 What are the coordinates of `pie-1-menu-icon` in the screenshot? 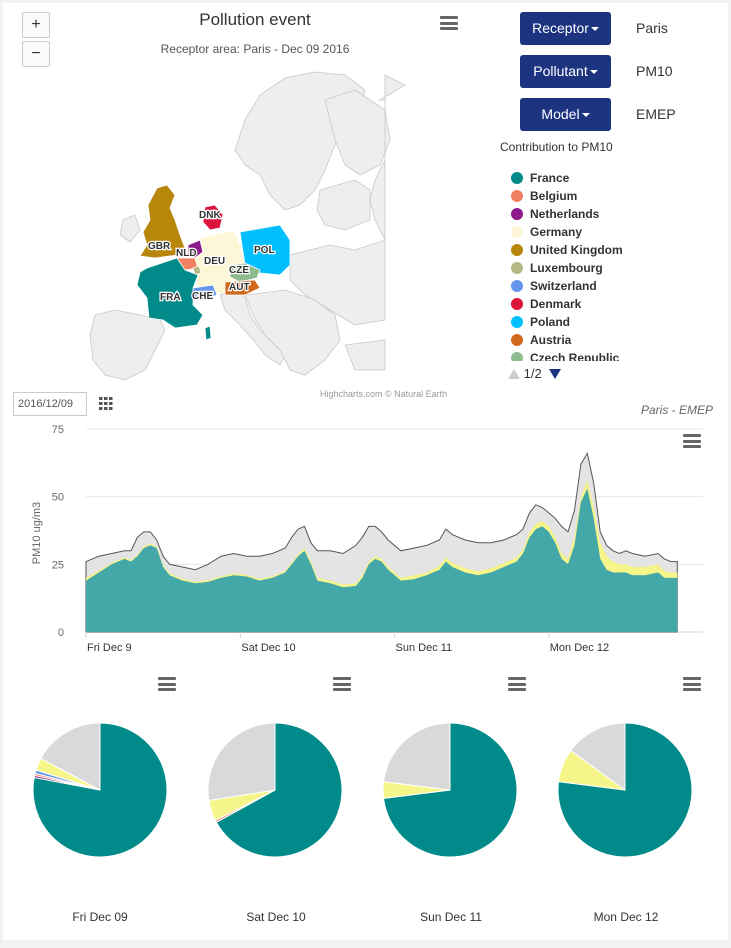 It's located at (167, 684).